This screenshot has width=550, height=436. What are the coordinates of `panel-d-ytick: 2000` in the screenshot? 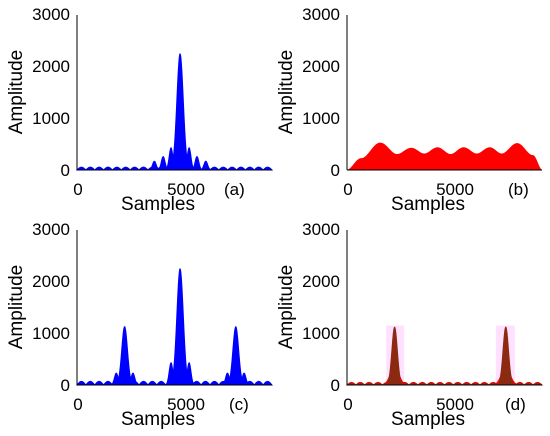 It's located at (321, 281).